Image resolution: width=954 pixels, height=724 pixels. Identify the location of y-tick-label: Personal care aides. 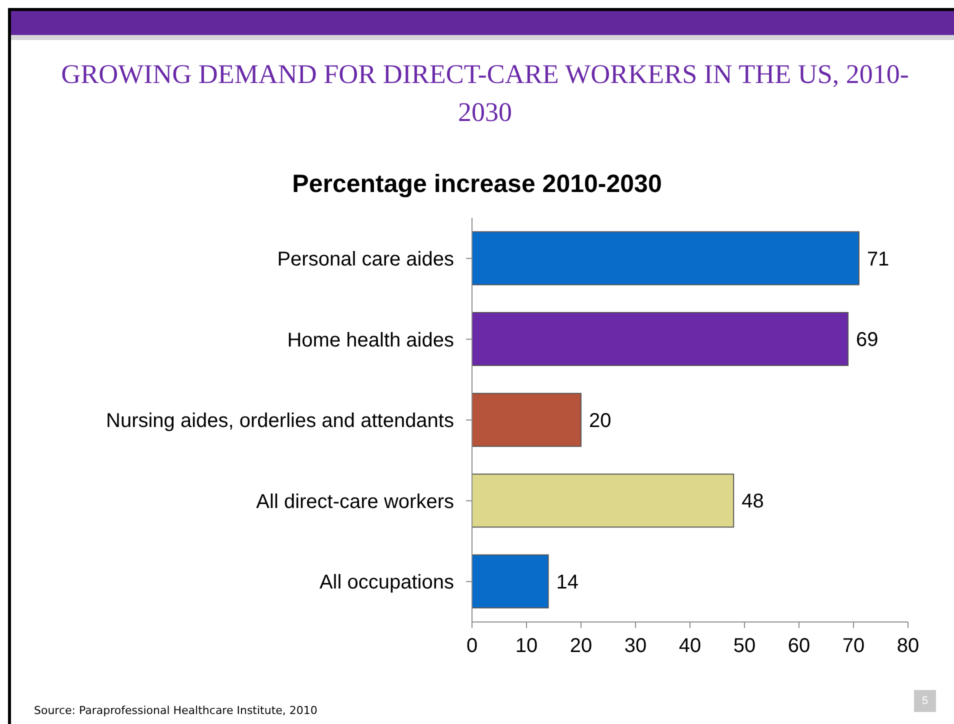
(365, 259).